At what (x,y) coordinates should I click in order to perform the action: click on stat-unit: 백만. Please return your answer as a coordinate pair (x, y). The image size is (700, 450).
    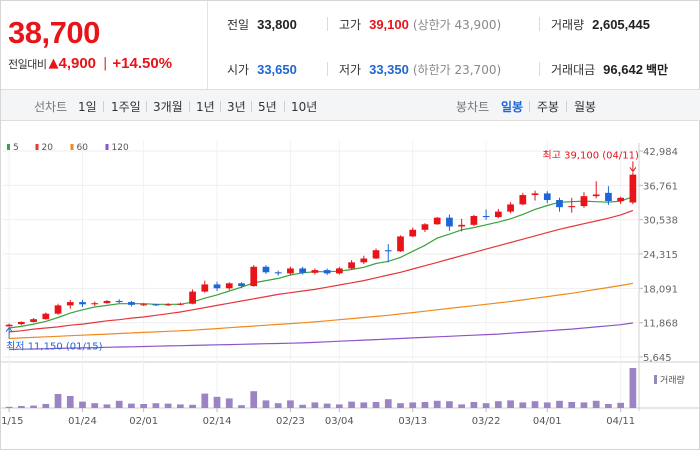
    Looking at the image, I should click on (657, 69).